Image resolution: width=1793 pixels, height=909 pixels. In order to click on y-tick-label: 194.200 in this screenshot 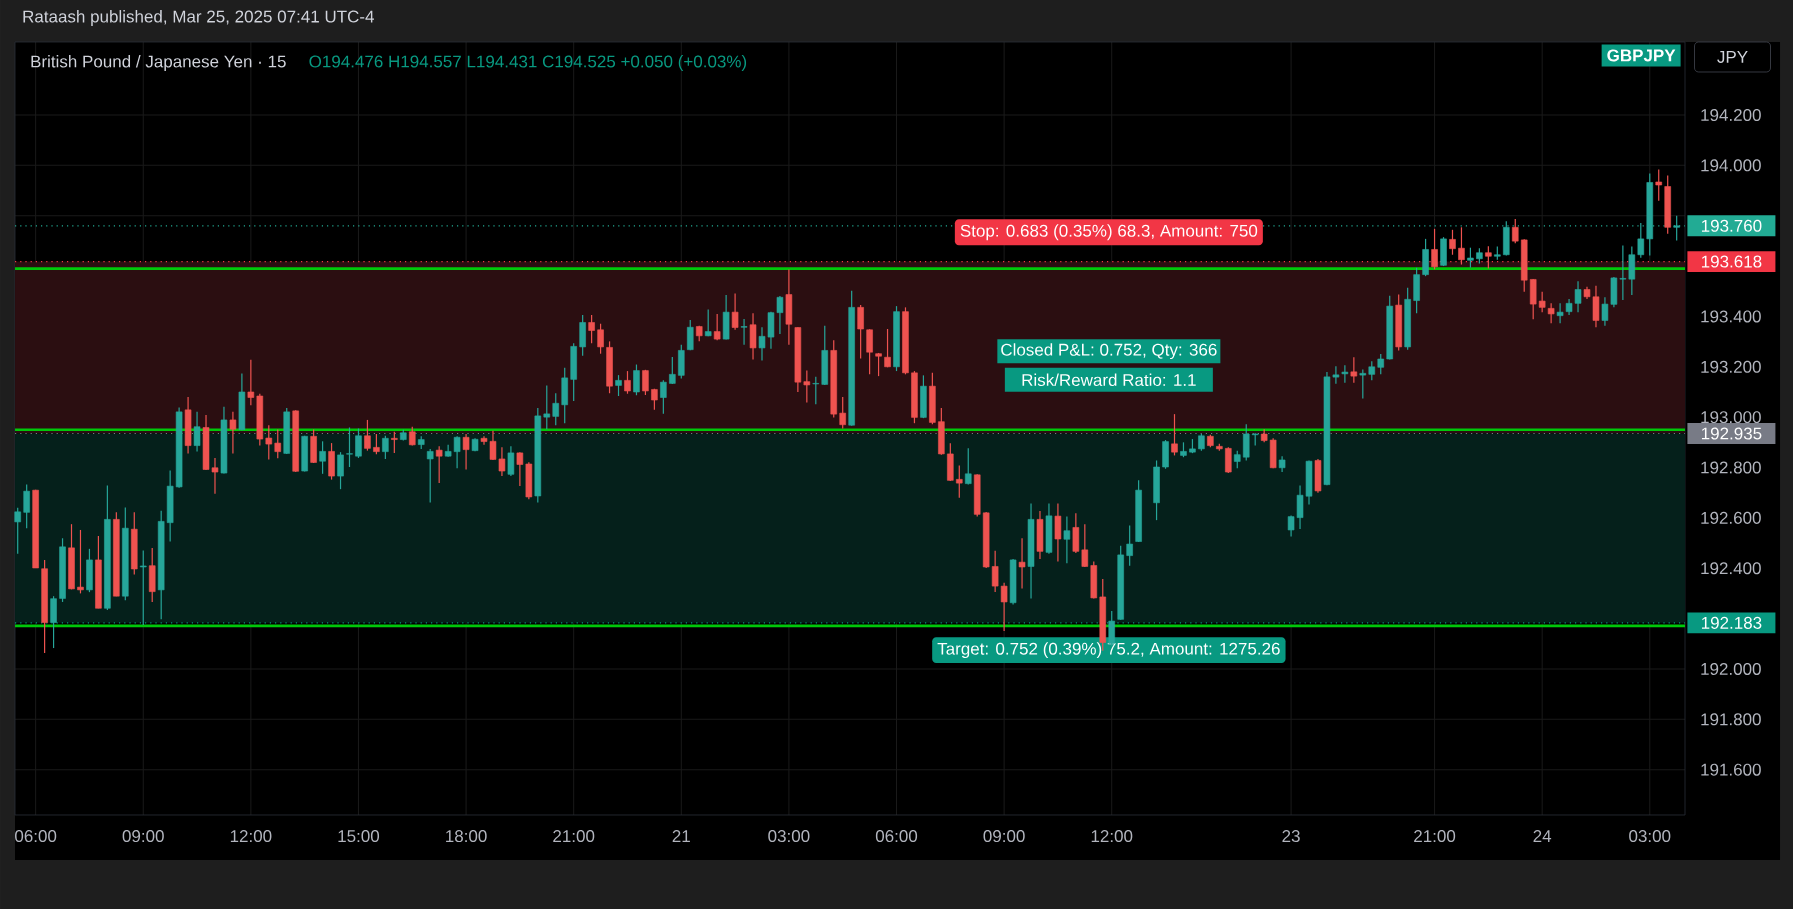, I will do `click(1731, 115)`.